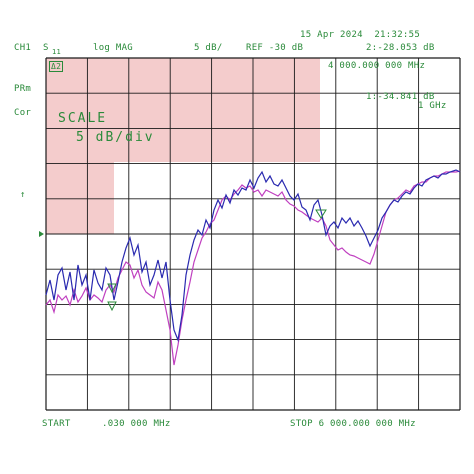 The image size is (474, 474). Describe the element at coordinates (56, 424) in the screenshot. I see `start-label: START` at that location.